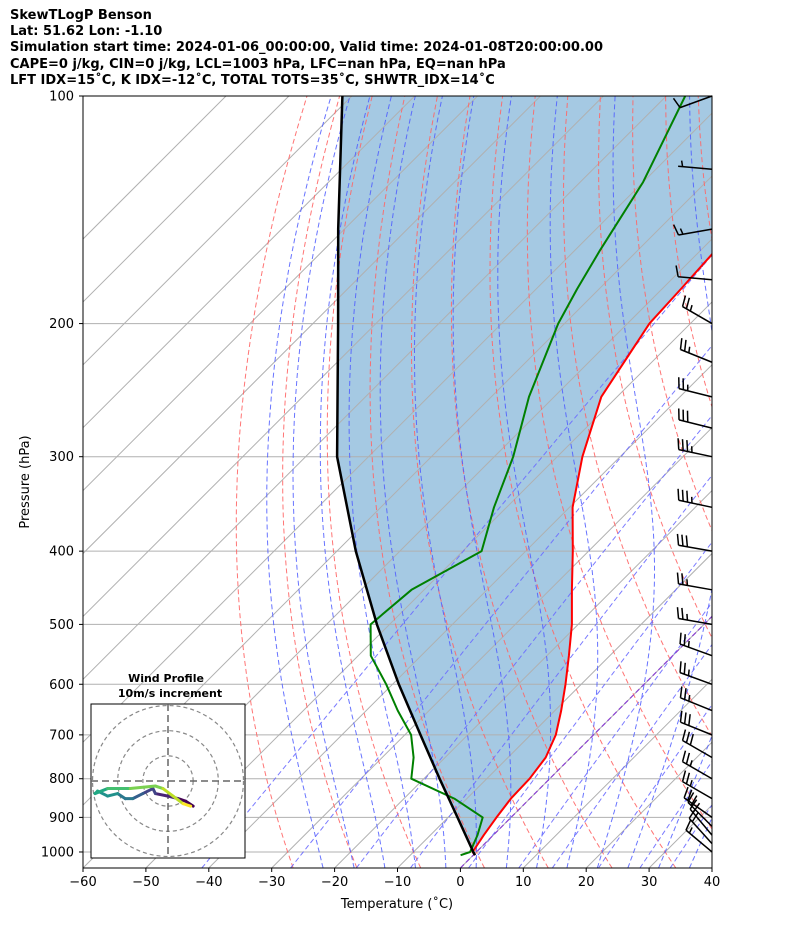 Image resolution: width=794 pixels, height=937 pixels. What do you see at coordinates (61, 324) in the screenshot?
I see `y-tick-label: 200` at bounding box center [61, 324].